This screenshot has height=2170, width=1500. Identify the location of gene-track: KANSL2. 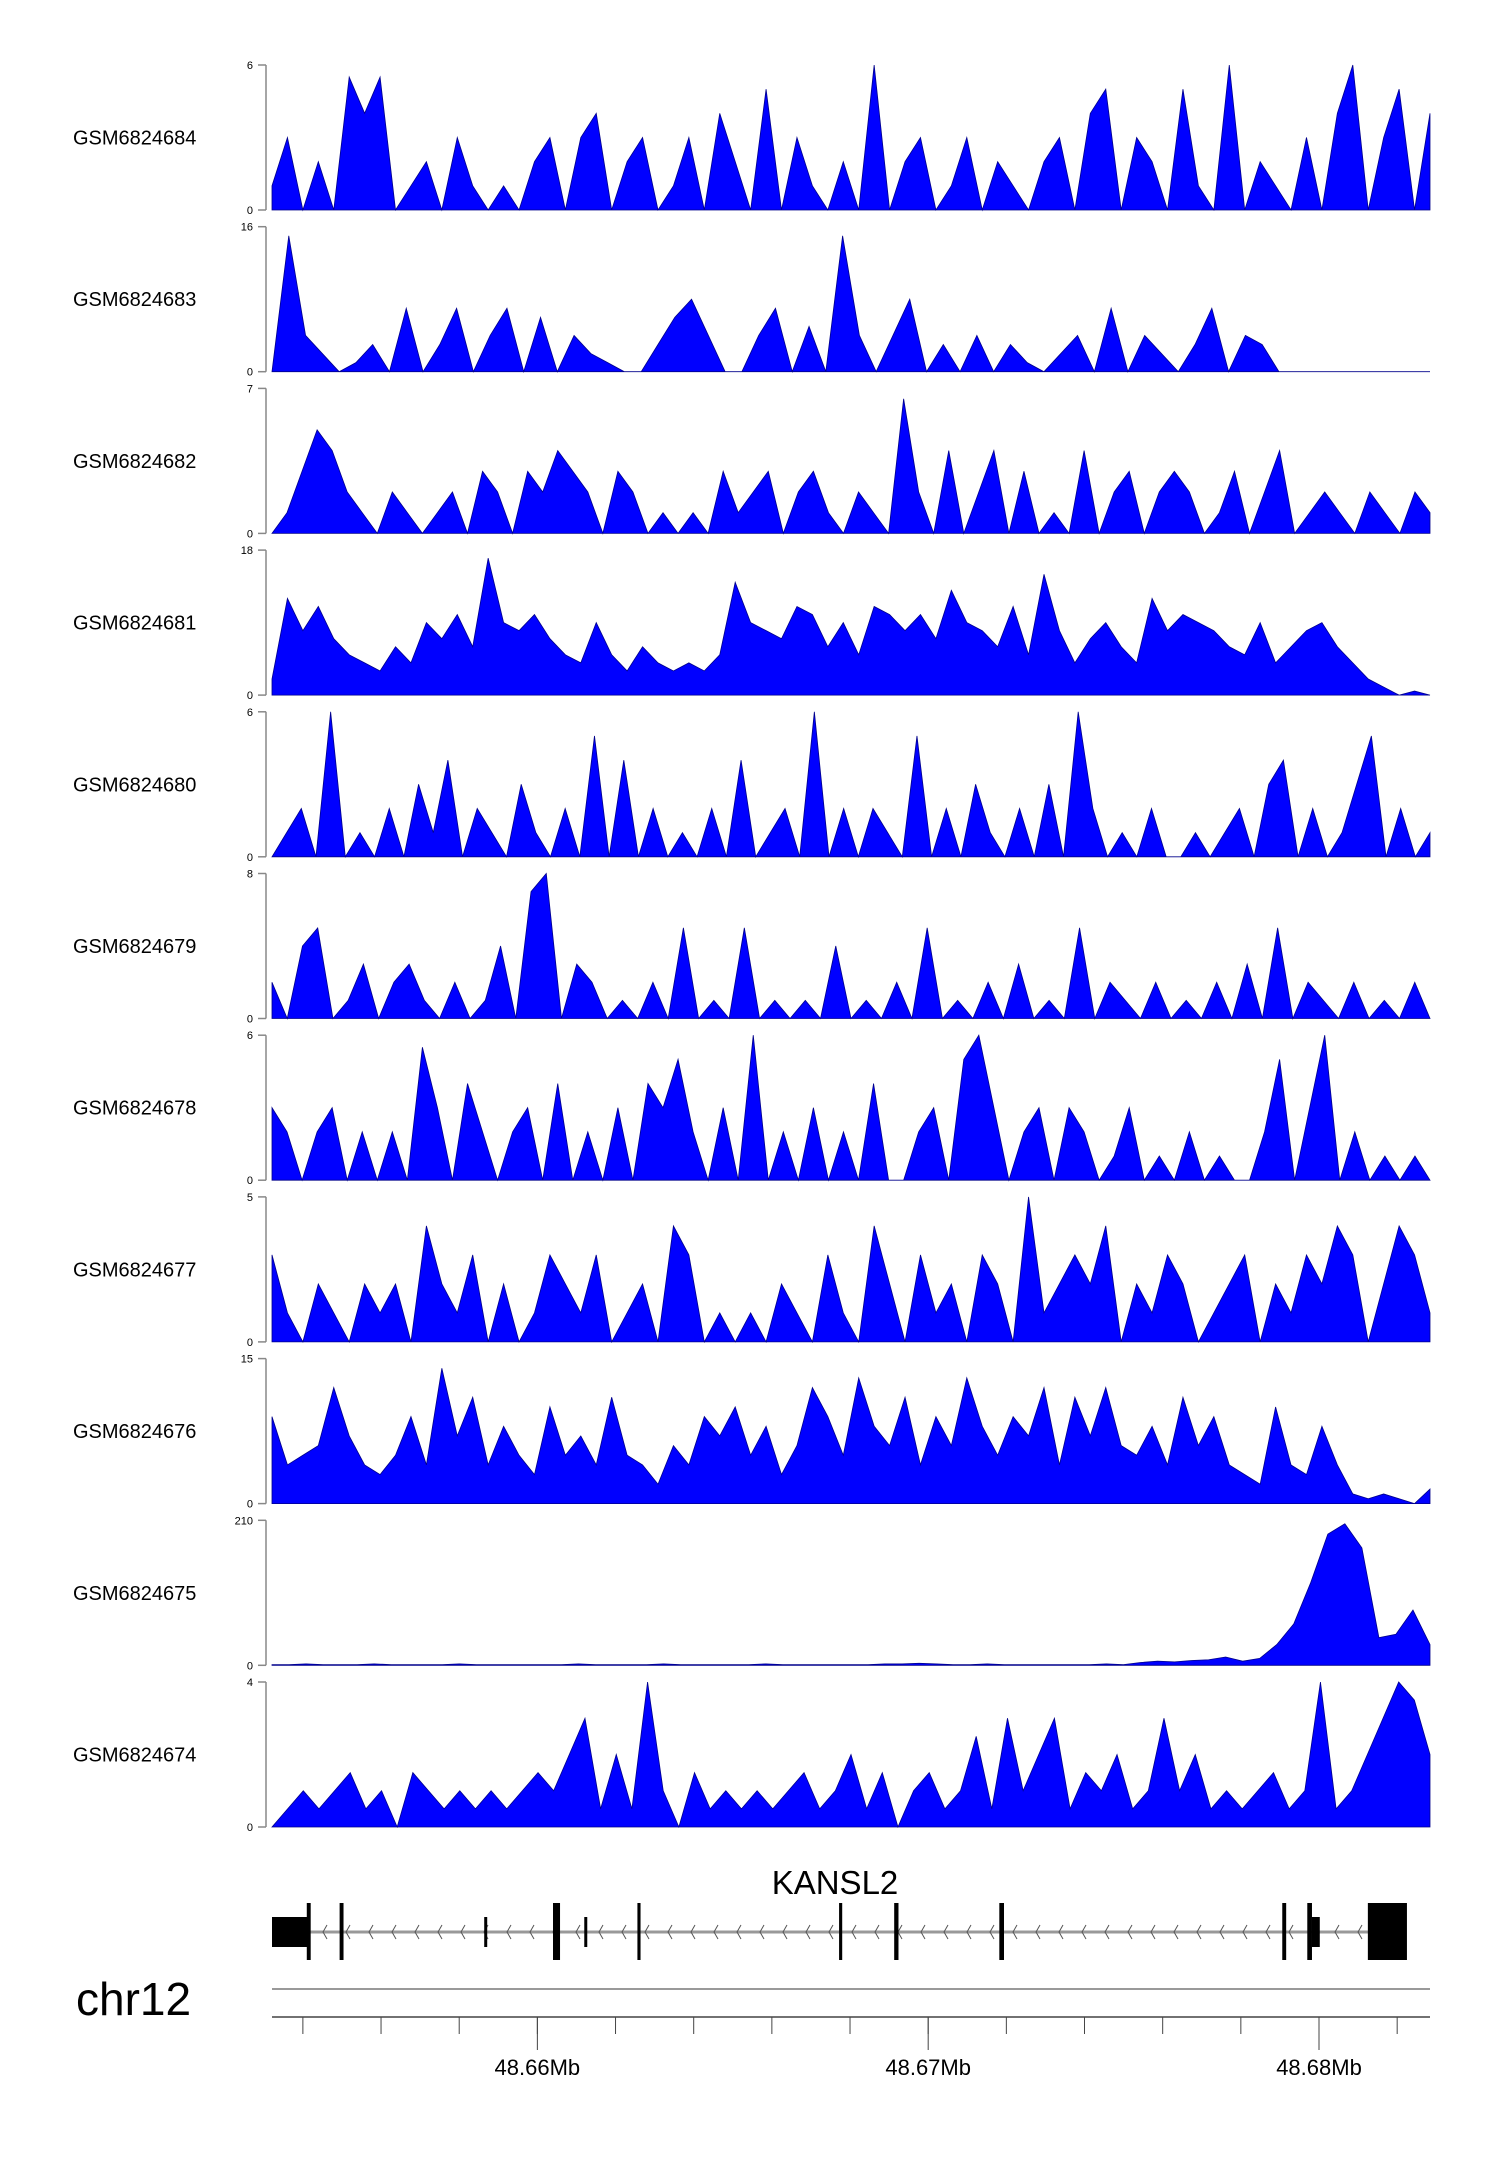
(839, 1912).